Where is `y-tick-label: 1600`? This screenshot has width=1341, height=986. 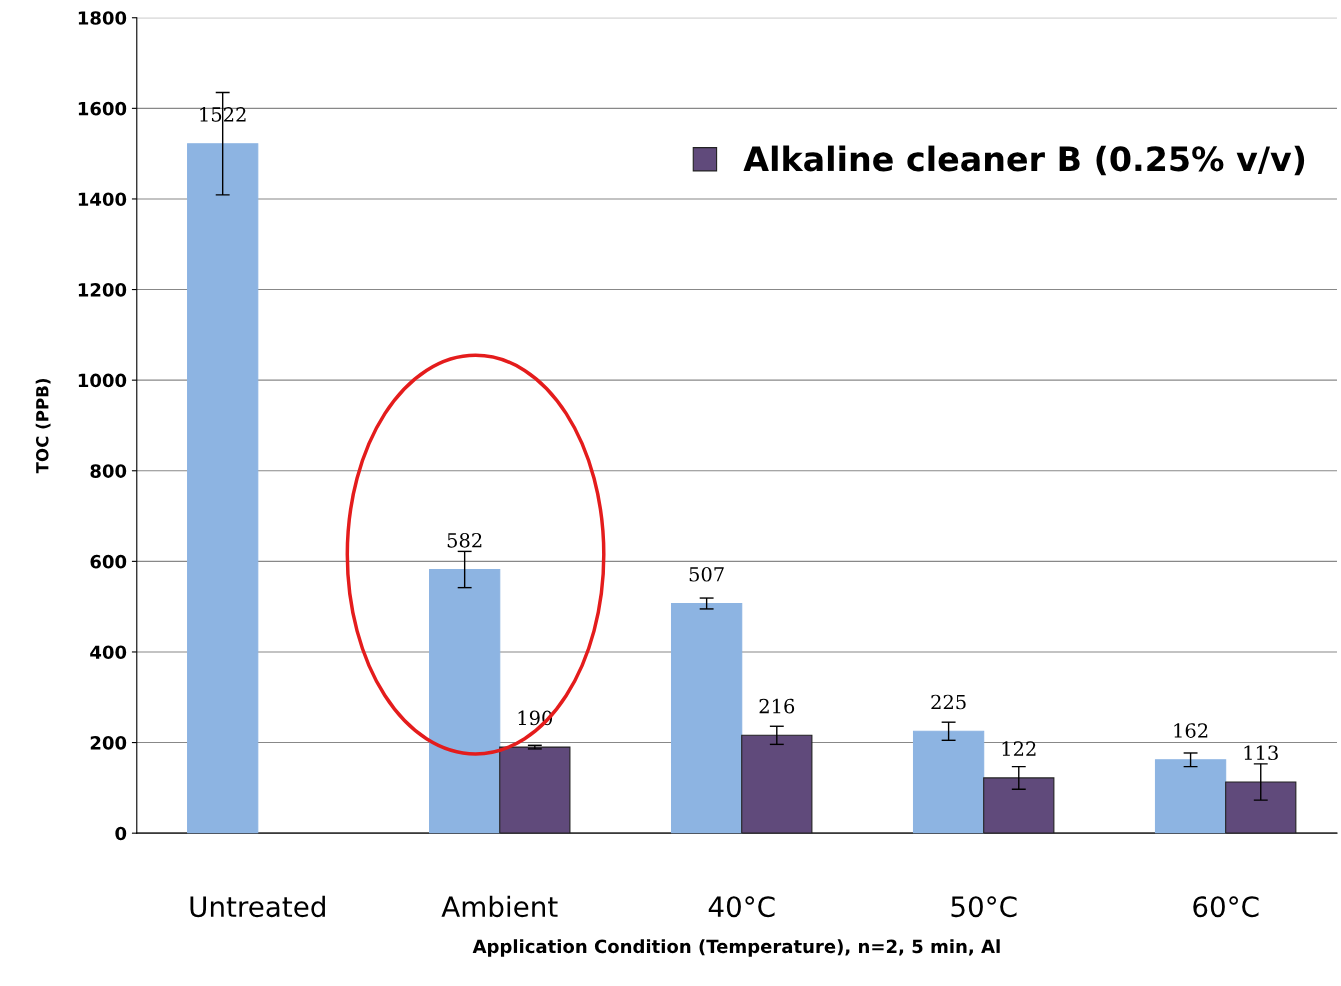
y-tick-label: 1600 is located at coordinates (102, 108).